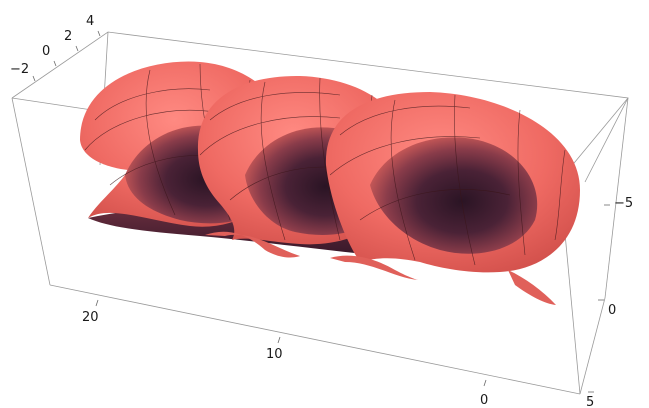  What do you see at coordinates (52, 45) in the screenshot?
I see `axis-top-left-labels: −2 0 2 4` at bounding box center [52, 45].